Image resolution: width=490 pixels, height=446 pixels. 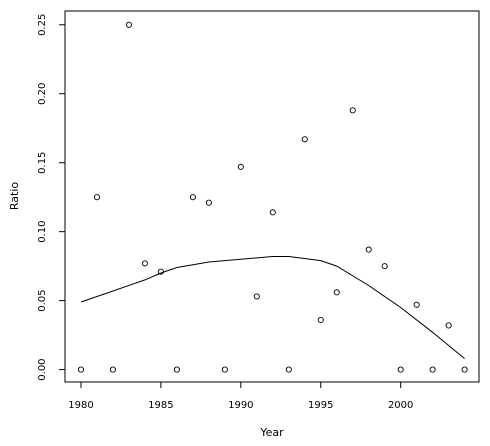 What do you see at coordinates (14, 196) in the screenshot?
I see `y-axis-title: Ratio` at bounding box center [14, 196].